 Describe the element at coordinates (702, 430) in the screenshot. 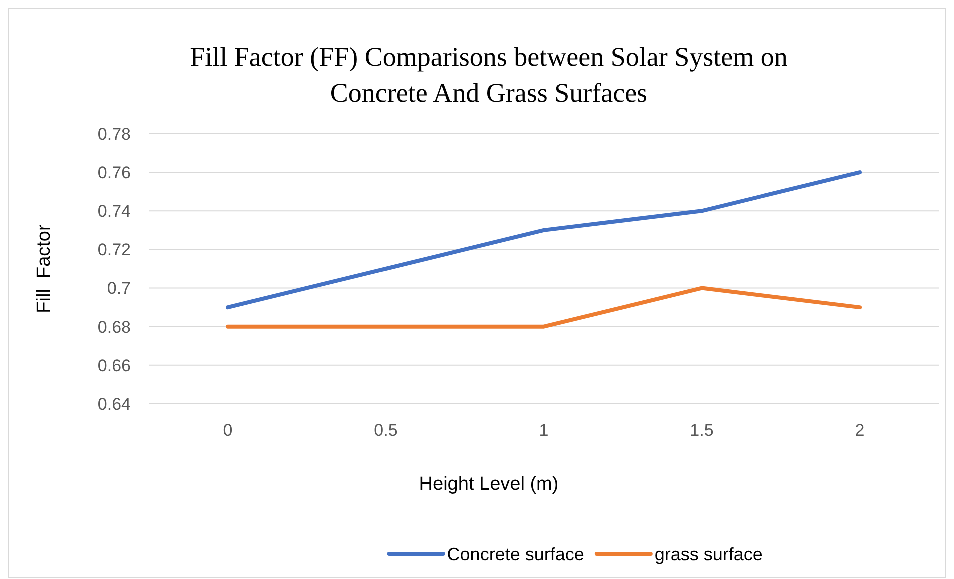

I see `x-tick-label: 1.5` at that location.